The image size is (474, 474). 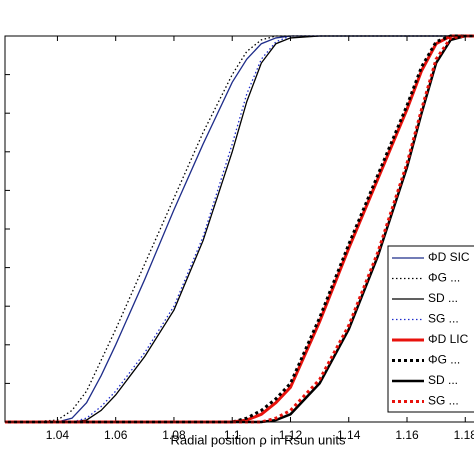 I want to click on x-tick-label: 1.16, so click(x=407, y=435).